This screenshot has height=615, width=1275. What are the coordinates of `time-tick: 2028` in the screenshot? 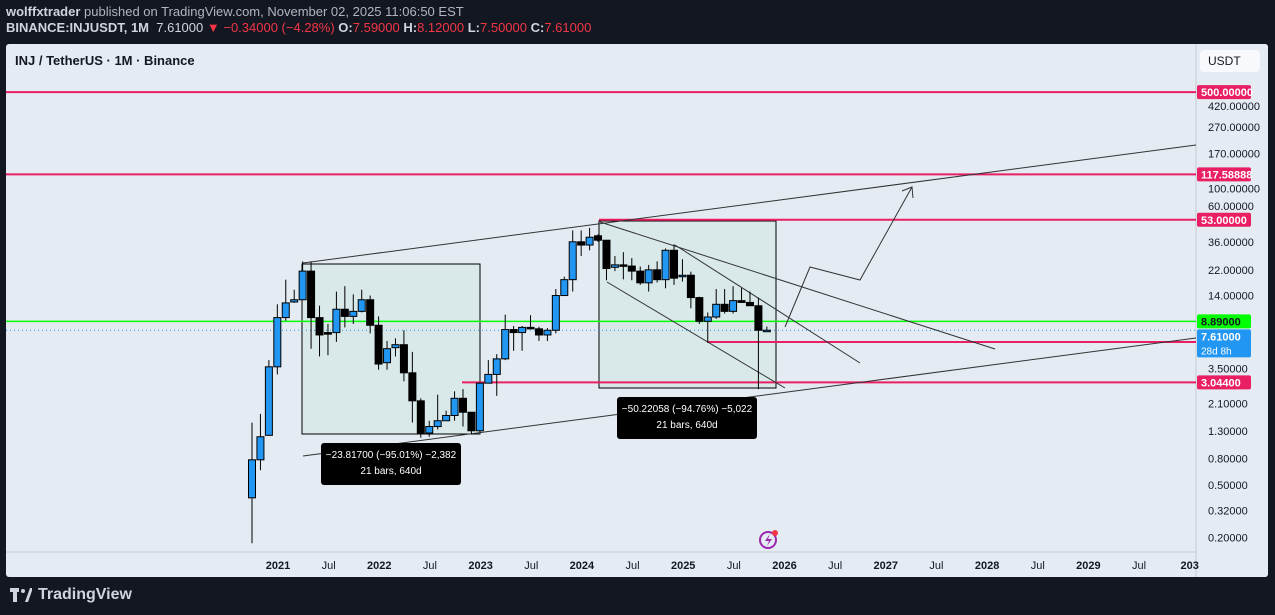 It's located at (987, 566).